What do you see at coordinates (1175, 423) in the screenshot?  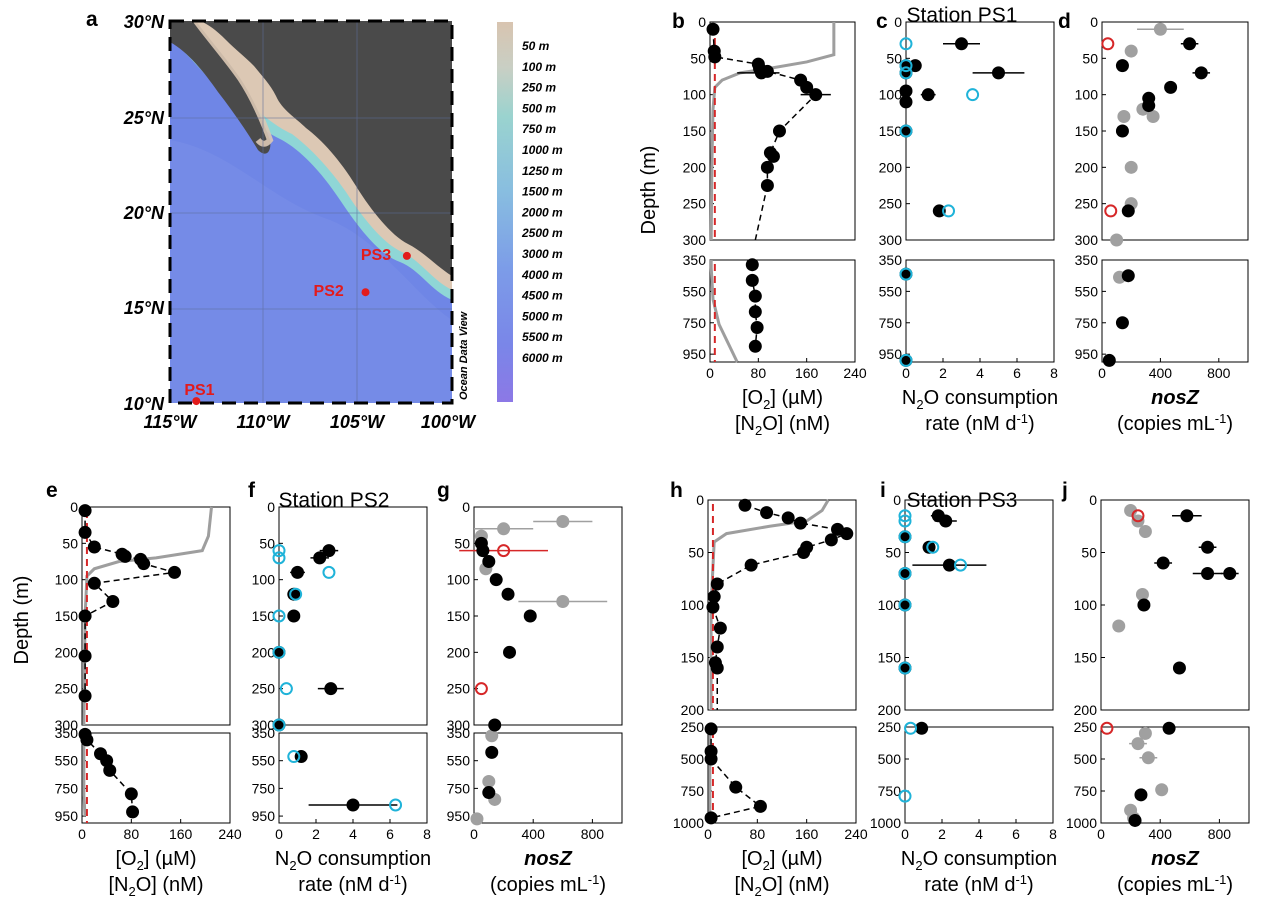 I see `xlabel-nosz-units: (copies mL-1)` at bounding box center [1175, 423].